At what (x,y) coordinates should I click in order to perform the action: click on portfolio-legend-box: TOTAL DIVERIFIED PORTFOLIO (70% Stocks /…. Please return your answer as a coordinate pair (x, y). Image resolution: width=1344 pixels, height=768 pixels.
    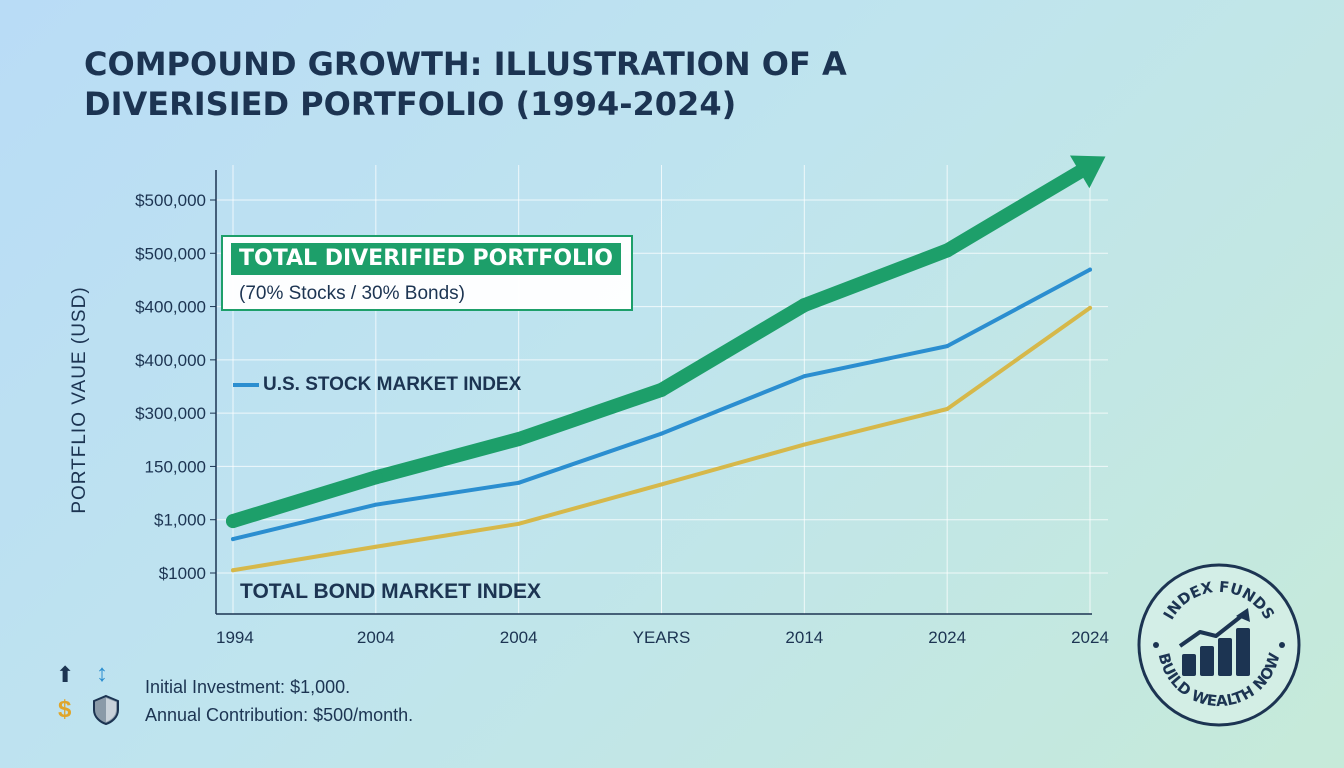
    Looking at the image, I should click on (427, 273).